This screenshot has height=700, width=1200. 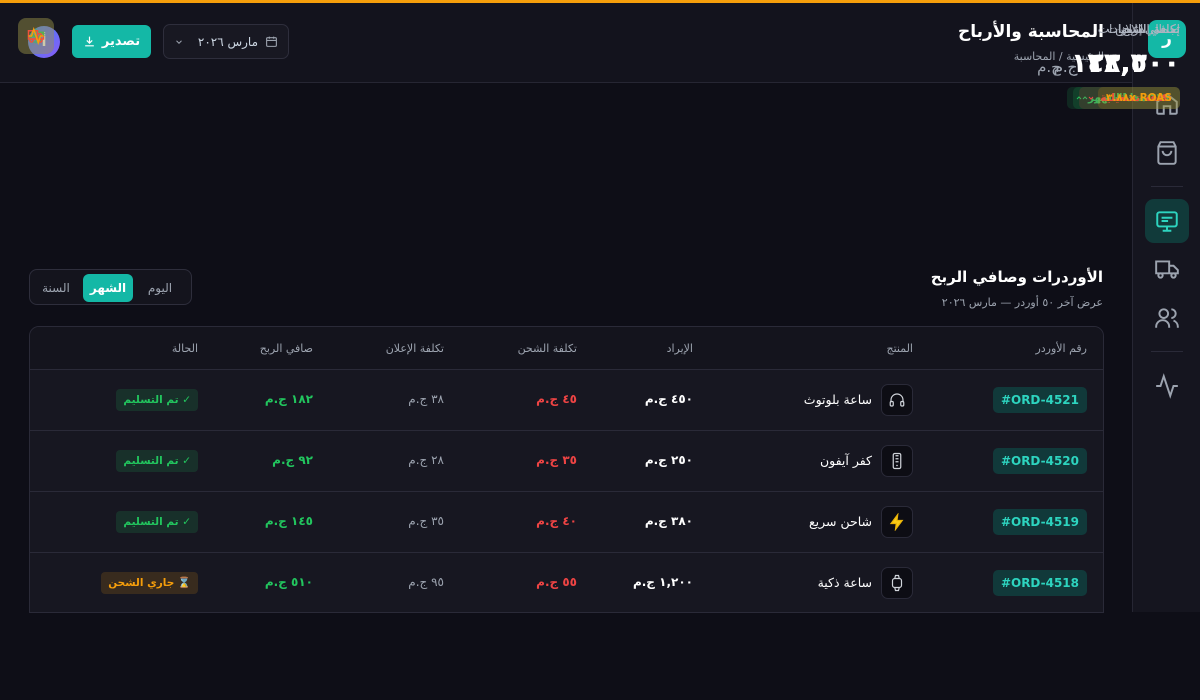 I want to click on column-header: تكلفة الإعلان, so click(x=414, y=348).